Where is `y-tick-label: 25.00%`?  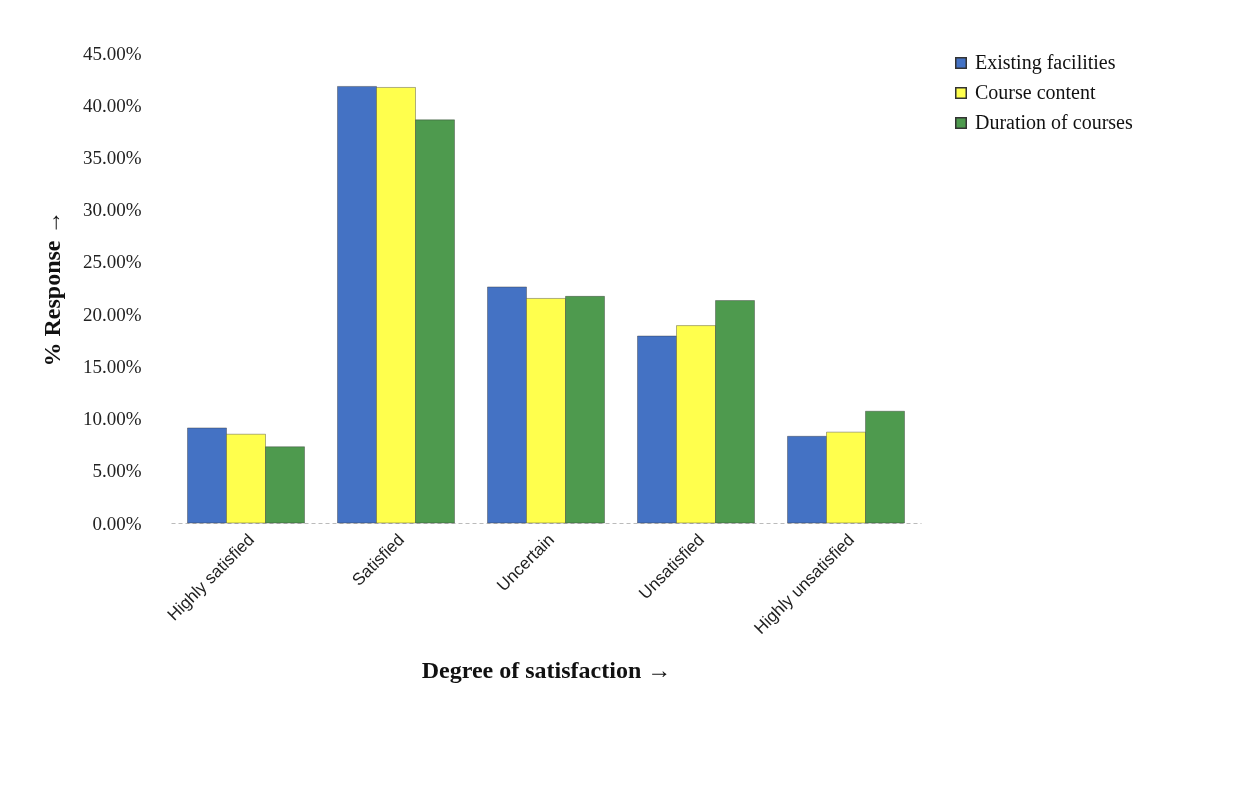
y-tick-label: 25.00% is located at coordinates (112, 262).